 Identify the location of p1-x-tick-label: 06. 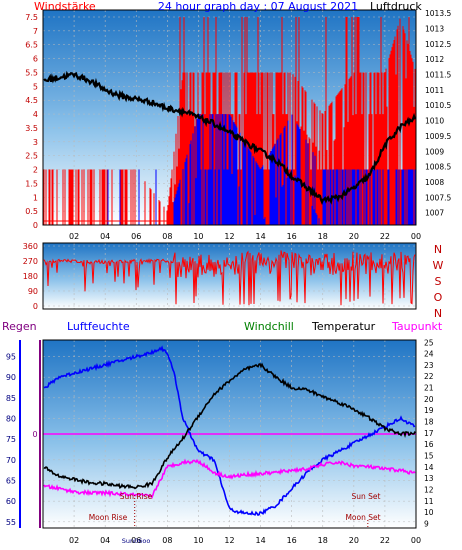
(136, 236).